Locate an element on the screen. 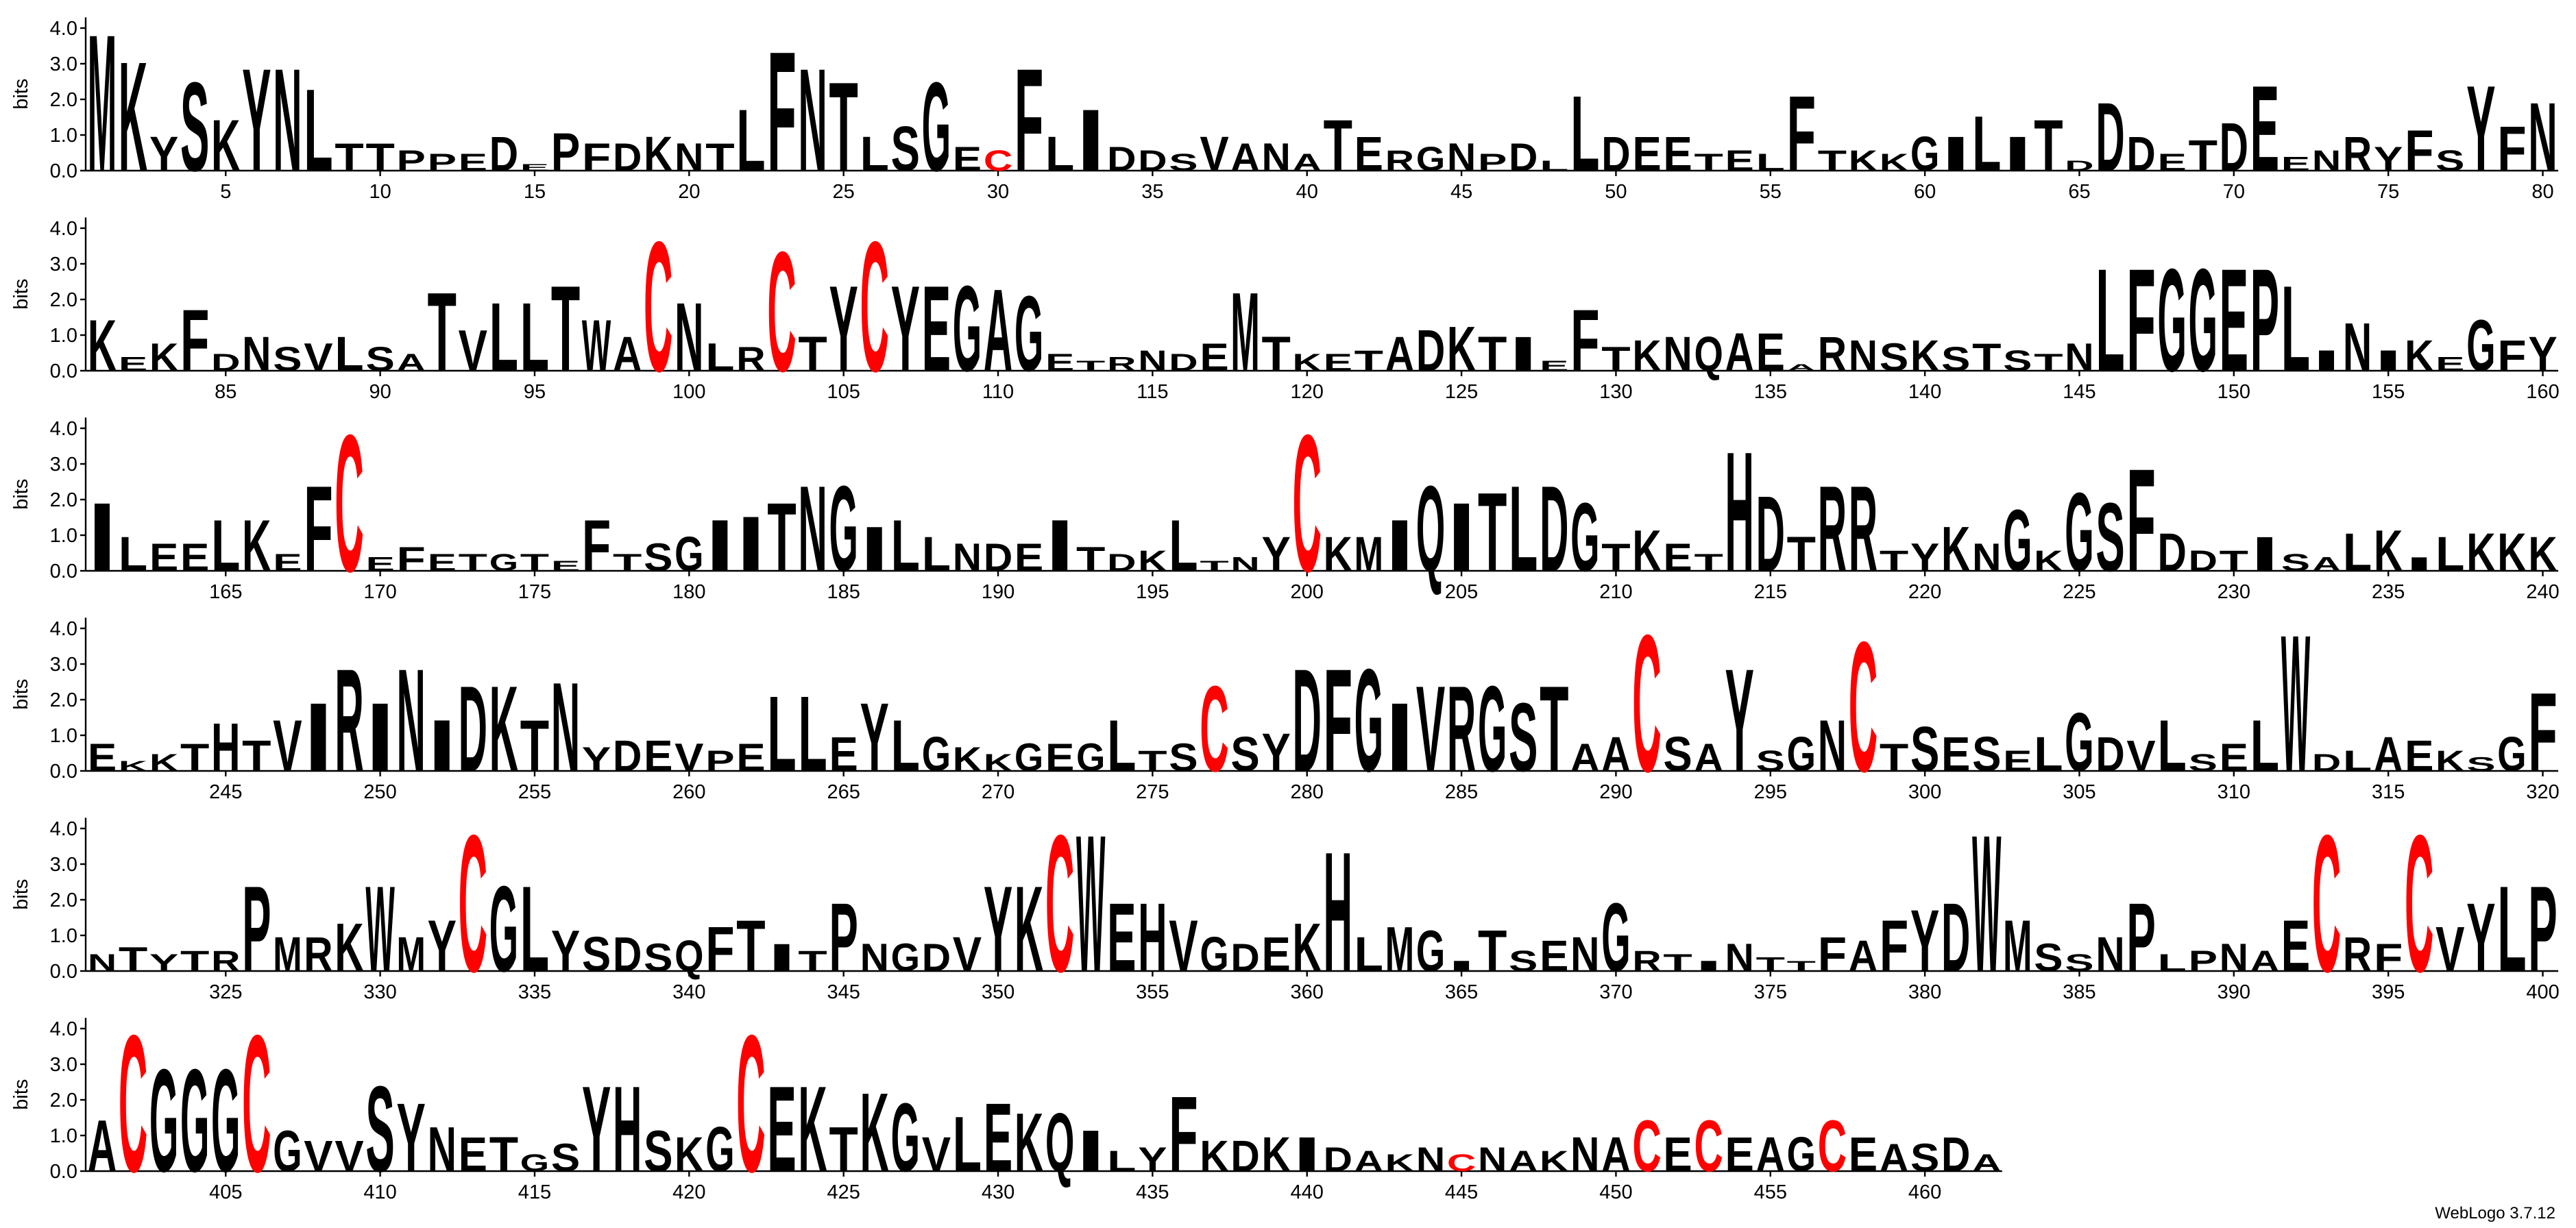 The width and height of the screenshot is (2576, 1228). x-tick-label: 65 is located at coordinates (2079, 192).